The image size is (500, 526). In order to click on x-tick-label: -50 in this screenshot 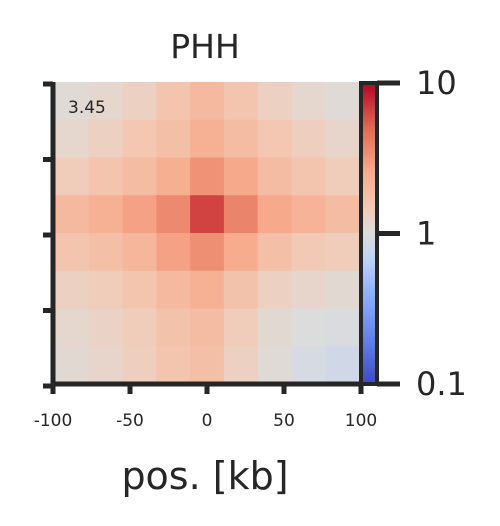, I will do `click(130, 421)`.